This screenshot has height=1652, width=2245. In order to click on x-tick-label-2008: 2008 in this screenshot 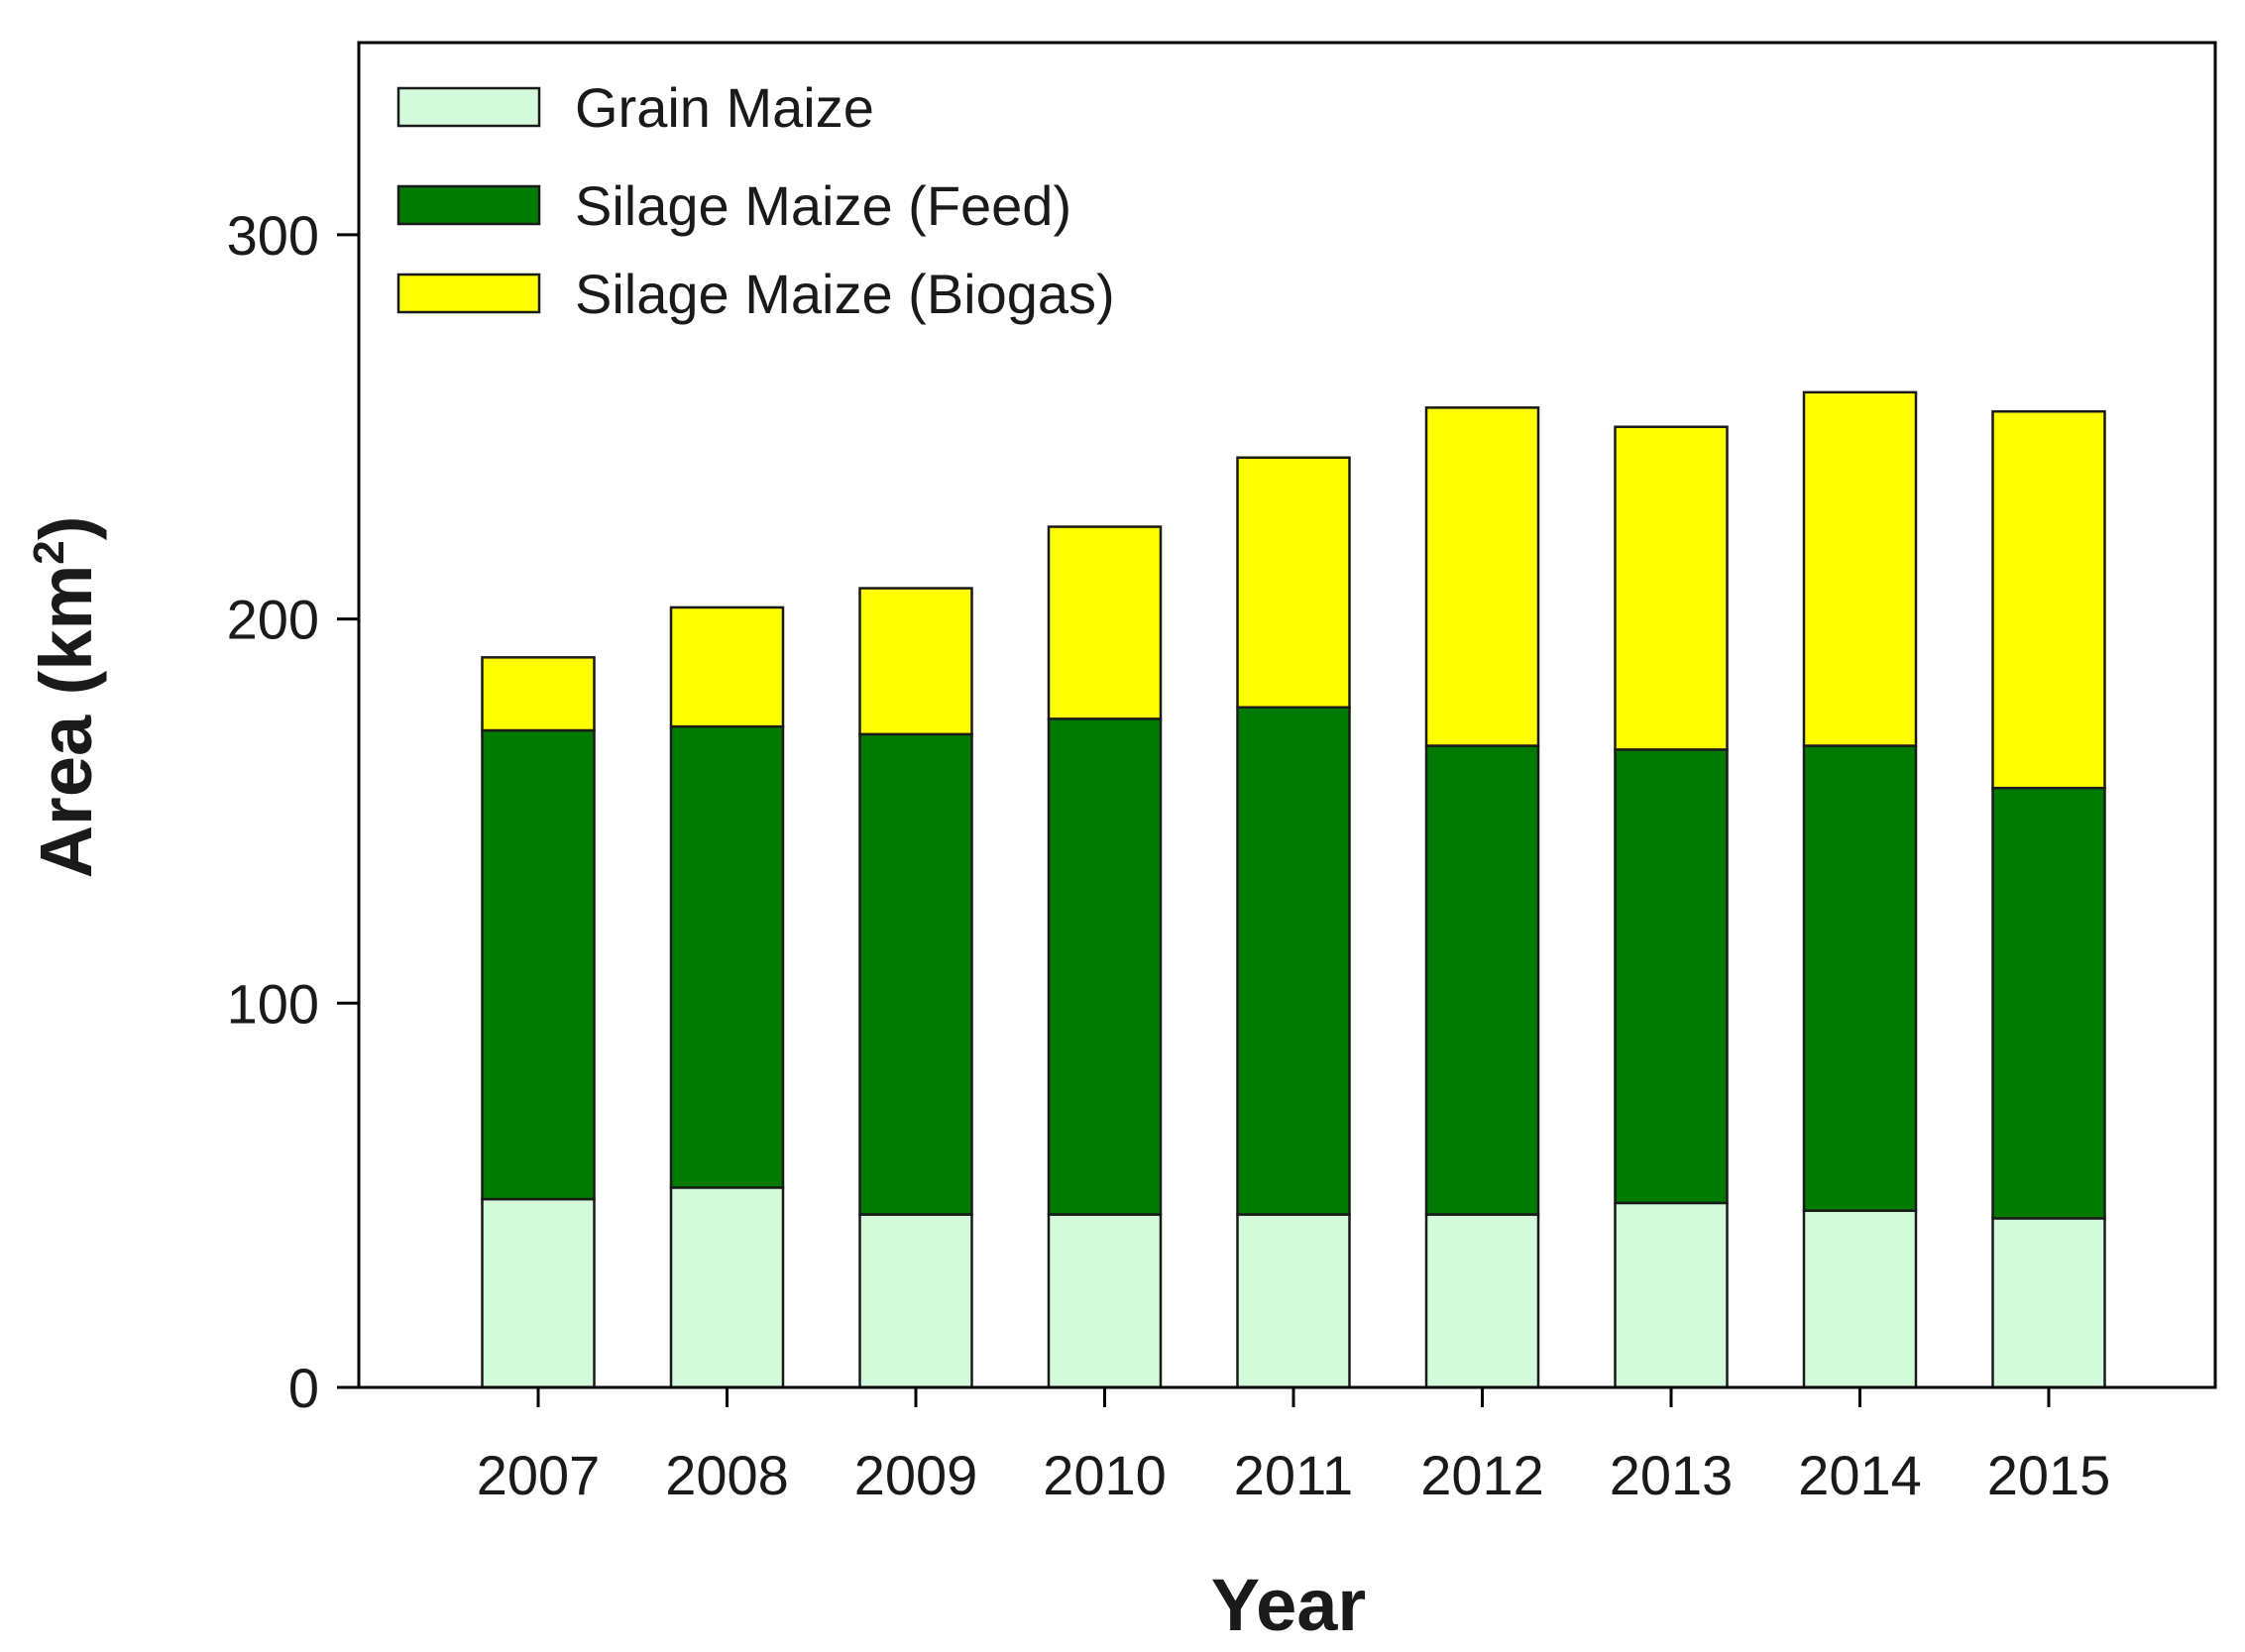, I will do `click(727, 1475)`.